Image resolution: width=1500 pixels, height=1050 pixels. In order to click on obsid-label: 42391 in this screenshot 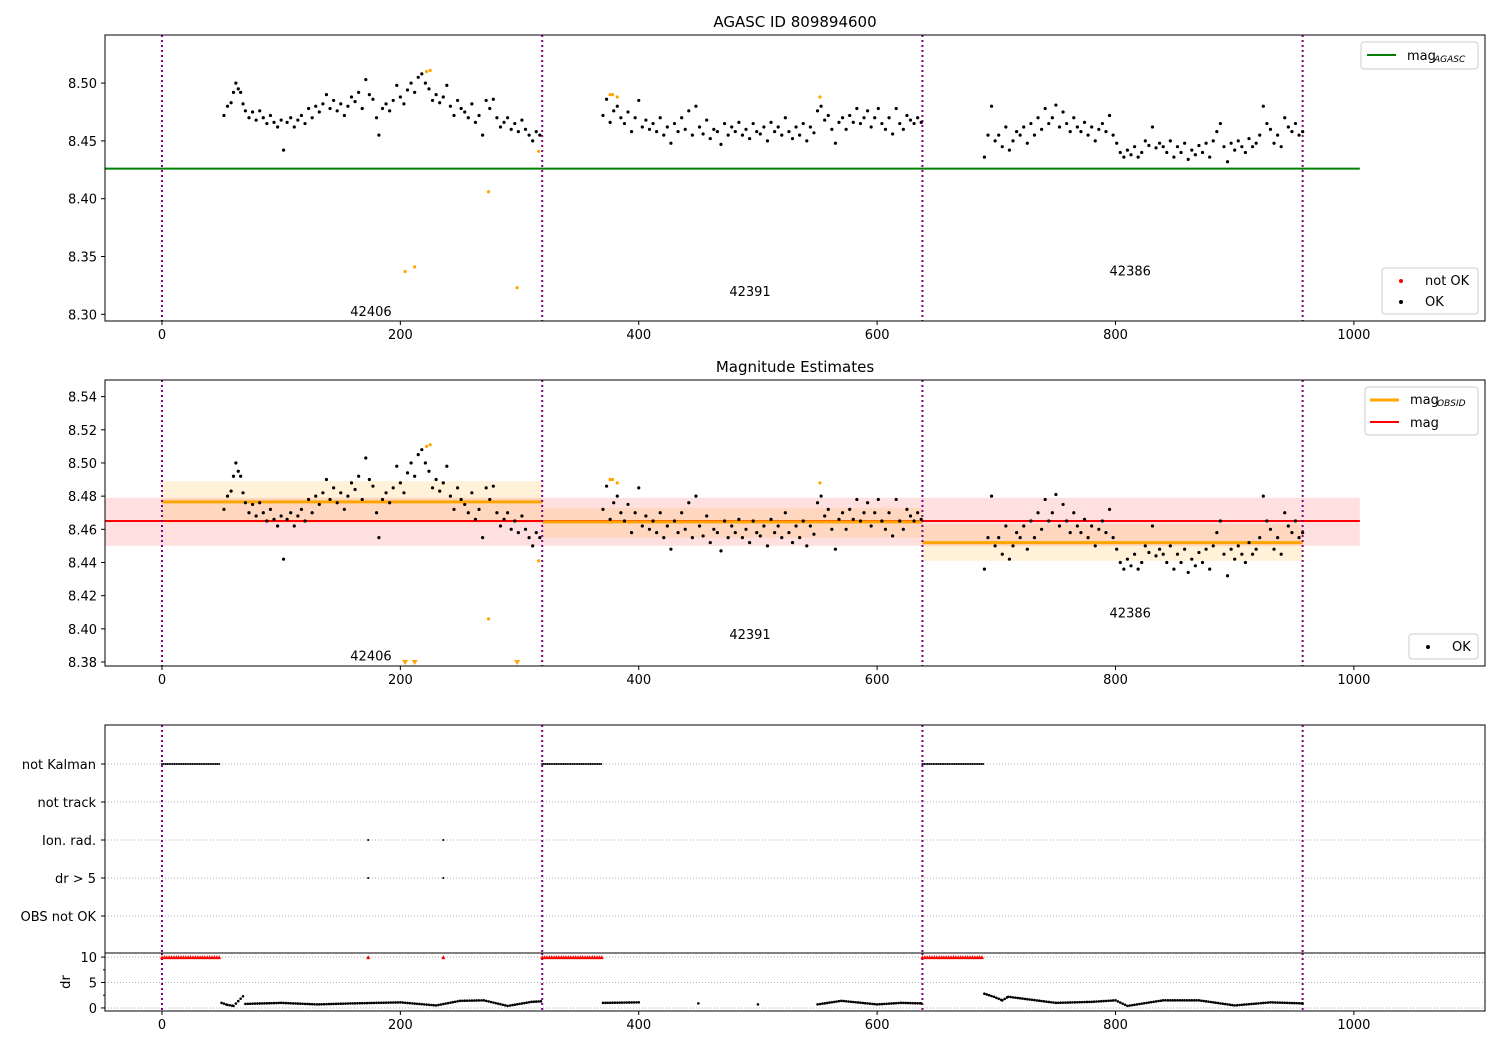, I will do `click(749, 292)`.